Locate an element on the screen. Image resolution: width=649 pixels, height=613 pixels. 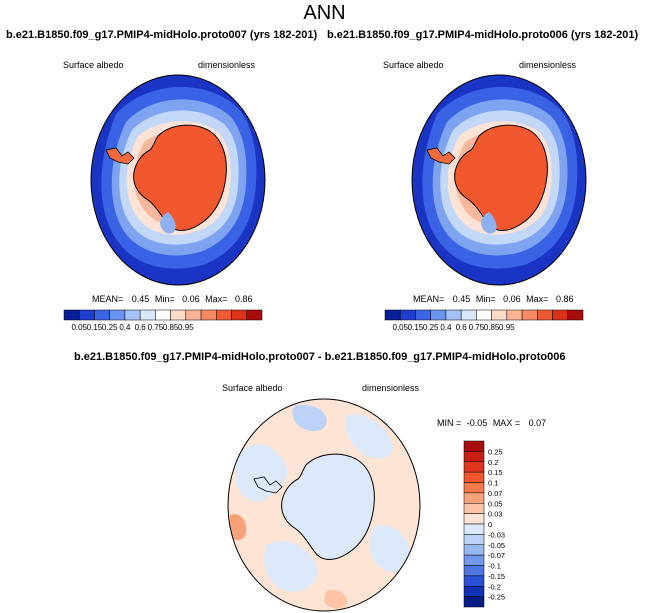
colorbar-diff-tick-label: 0.03 is located at coordinates (495, 514).